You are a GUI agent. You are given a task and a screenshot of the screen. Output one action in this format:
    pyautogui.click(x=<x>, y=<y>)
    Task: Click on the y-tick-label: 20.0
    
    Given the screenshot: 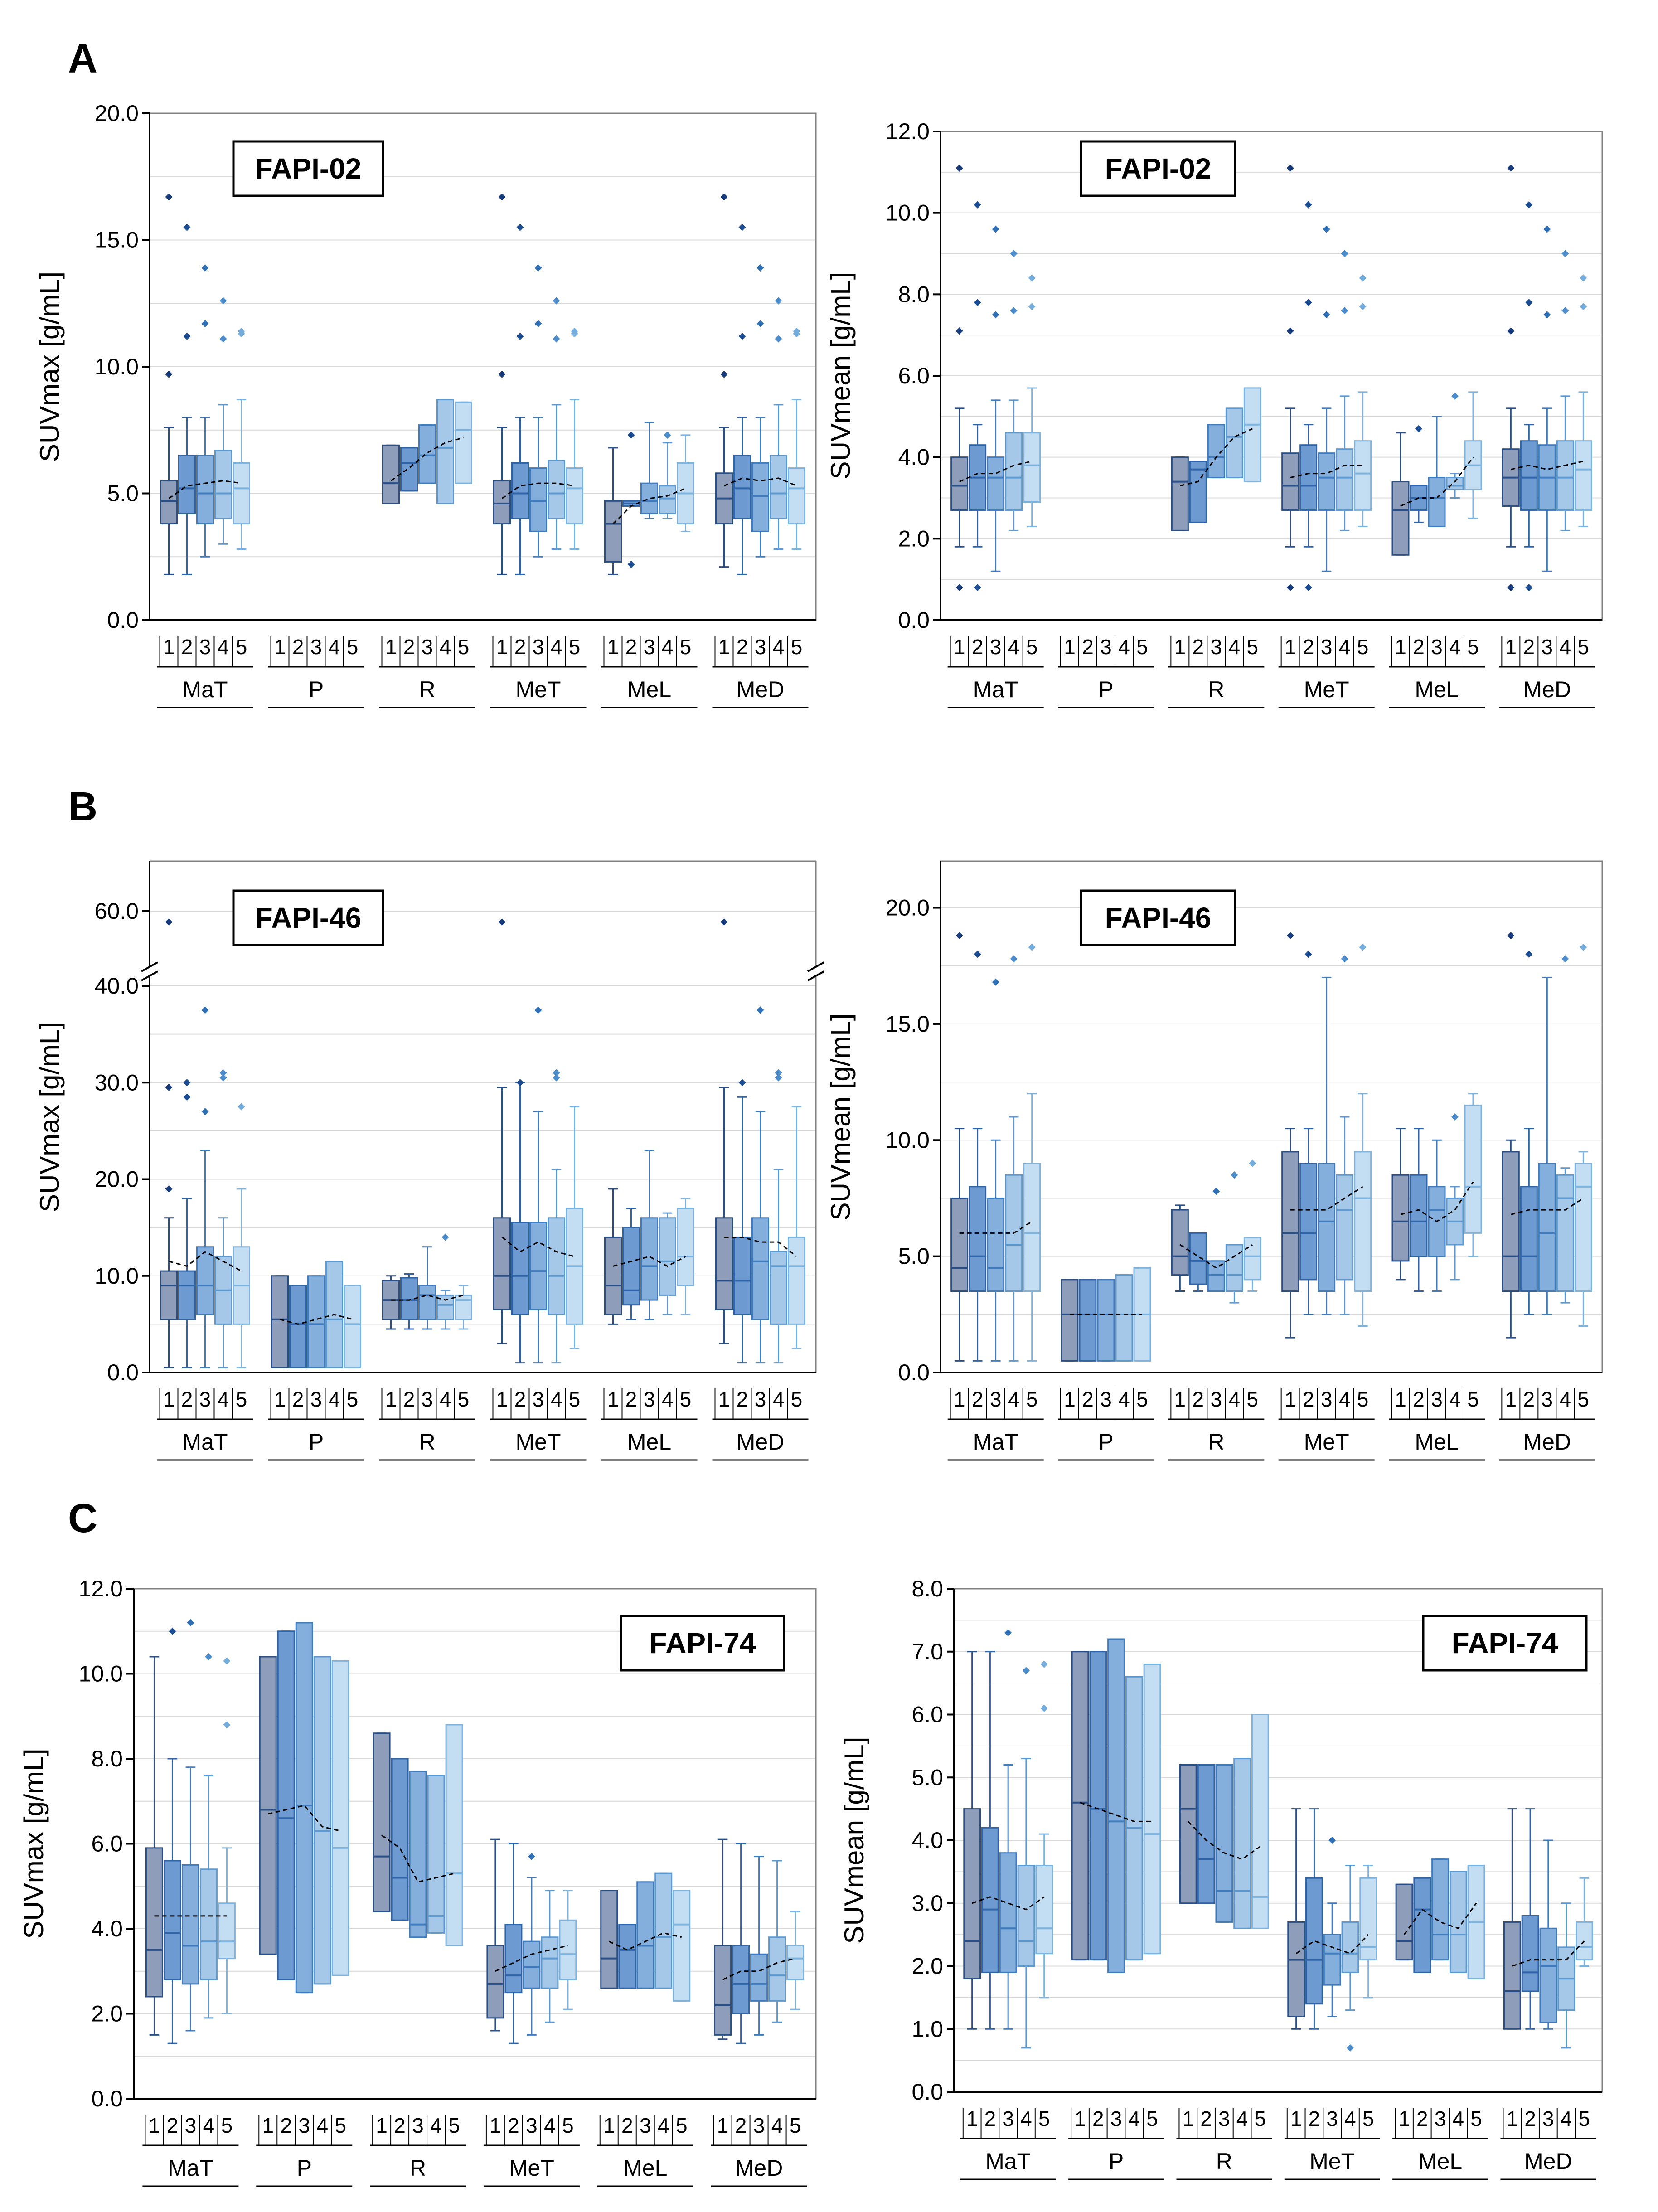 What is the action you would take?
    pyautogui.click(x=117, y=113)
    